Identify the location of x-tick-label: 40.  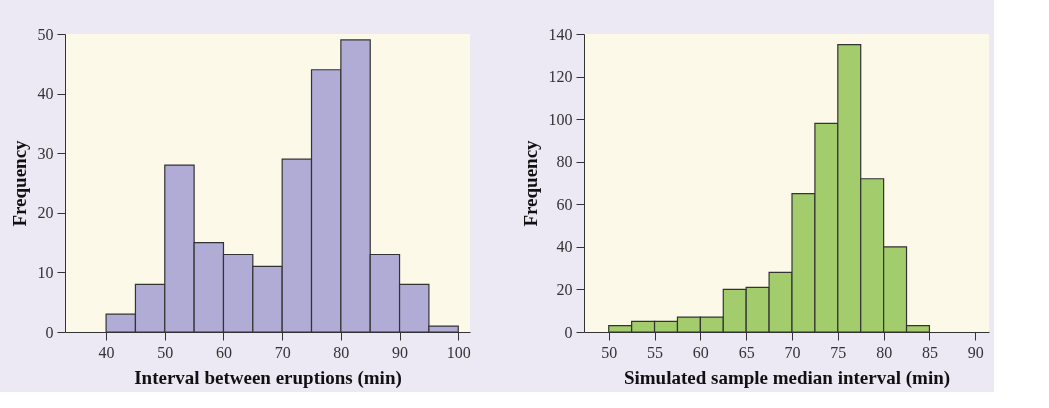
(106, 352).